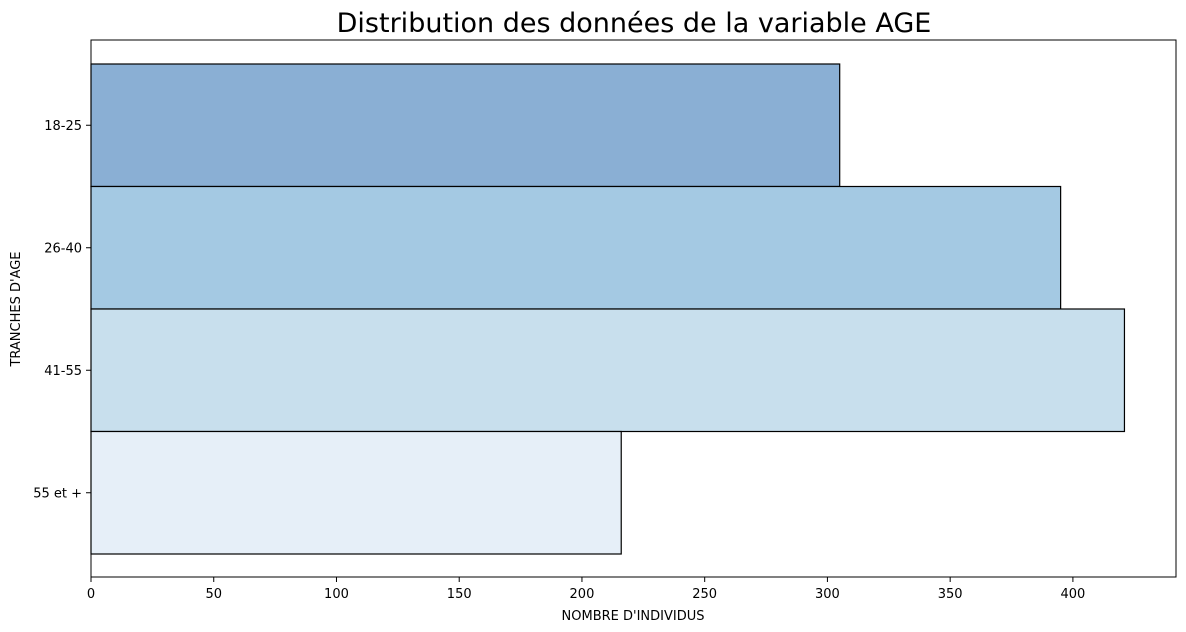  Describe the element at coordinates (950, 594) in the screenshot. I see `x-tick-label: 350` at that location.